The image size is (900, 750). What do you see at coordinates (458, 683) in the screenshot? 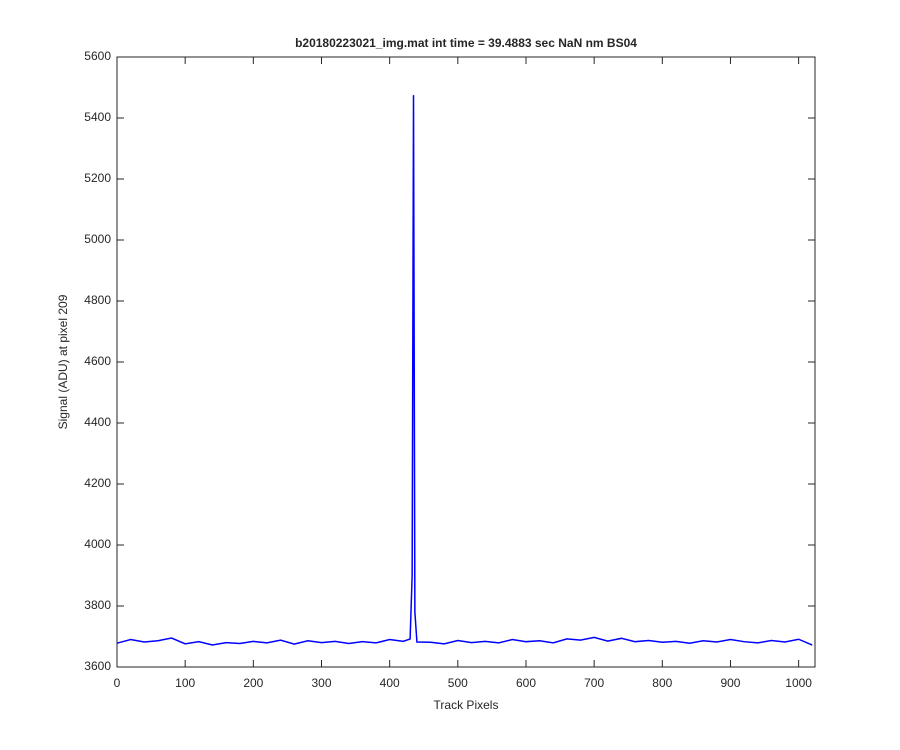
I see `x-tick-label: 500` at bounding box center [458, 683].